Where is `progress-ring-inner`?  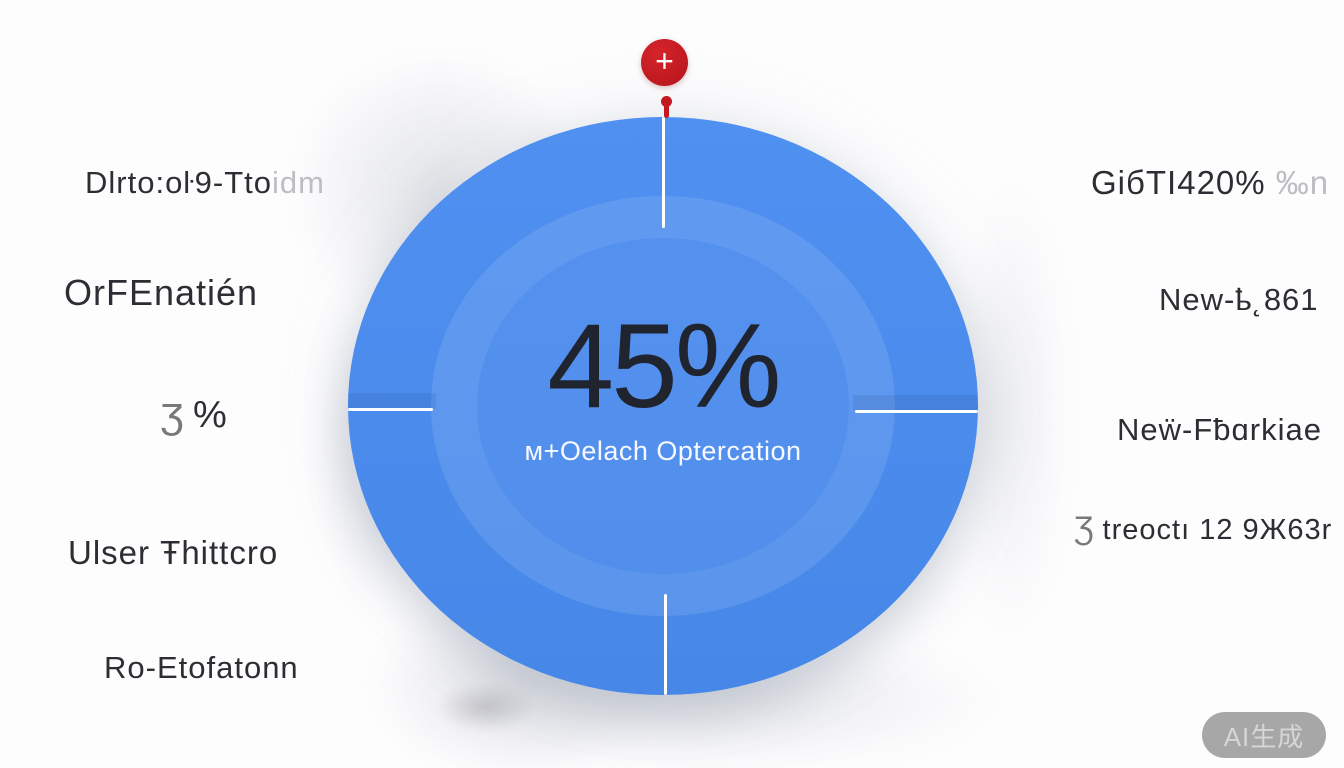 progress-ring-inner is located at coordinates (663, 406).